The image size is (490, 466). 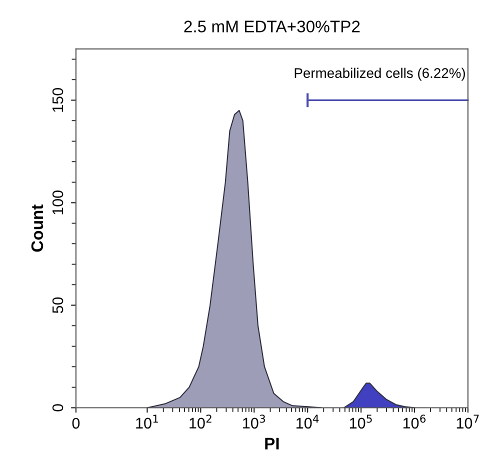 What do you see at coordinates (58, 408) in the screenshot?
I see `y-tick-label: 0` at bounding box center [58, 408].